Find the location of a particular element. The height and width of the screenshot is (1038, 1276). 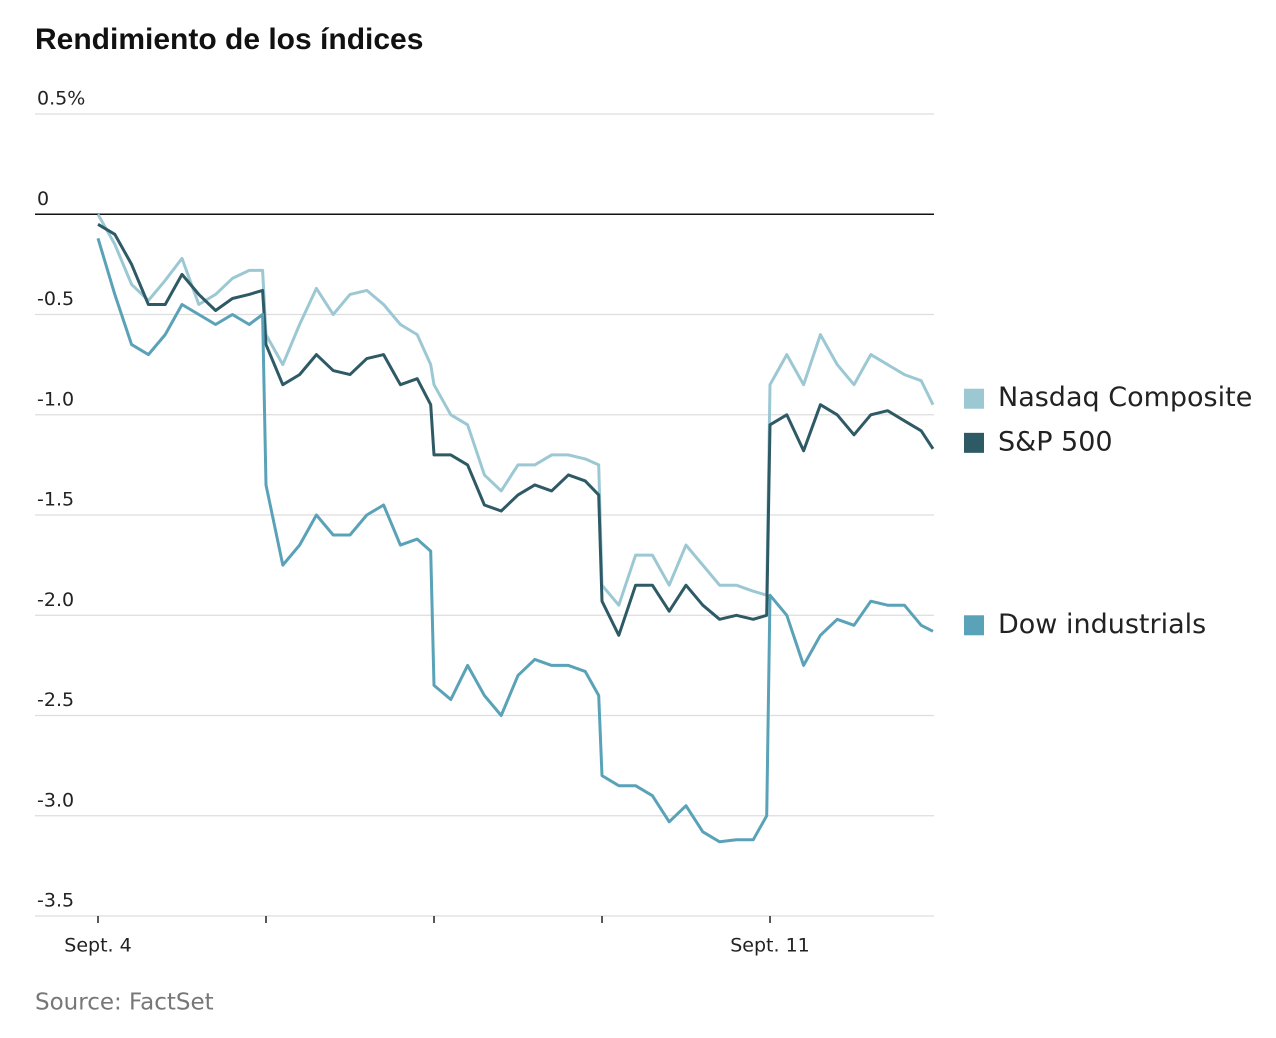

y-tick-label: -1.0 is located at coordinates (55, 399).